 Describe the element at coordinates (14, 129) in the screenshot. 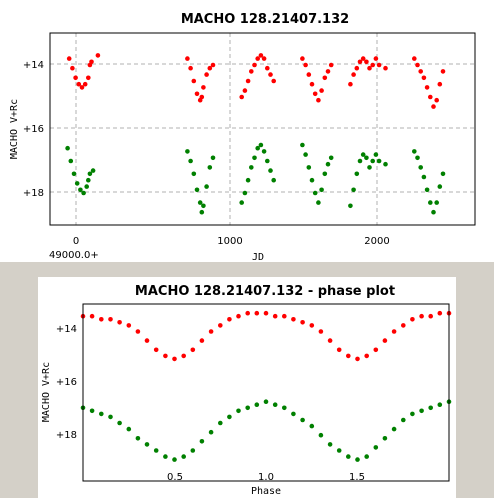

I see `y-axis-label: MACHO V+Rc` at that location.